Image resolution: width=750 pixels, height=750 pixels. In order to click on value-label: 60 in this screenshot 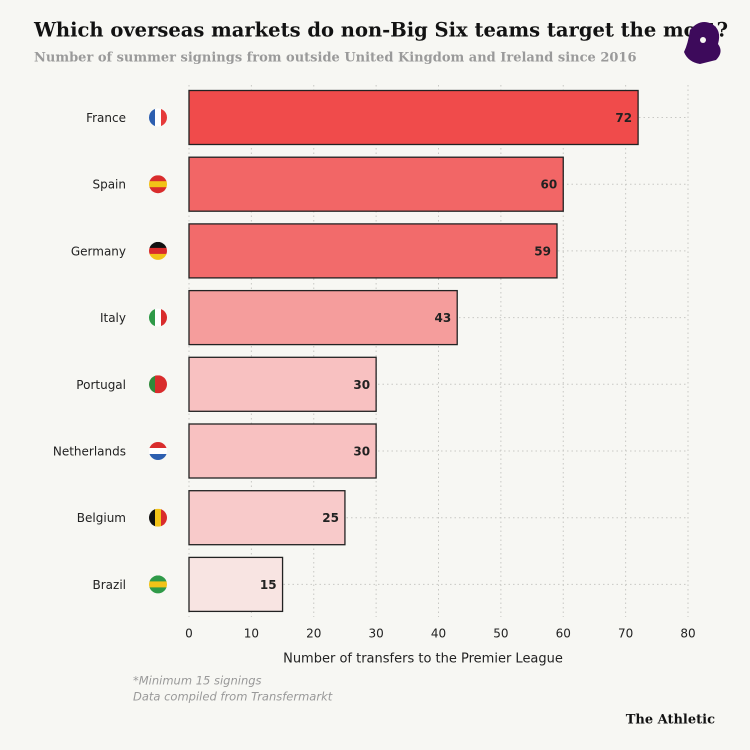, I will do `click(549, 185)`.